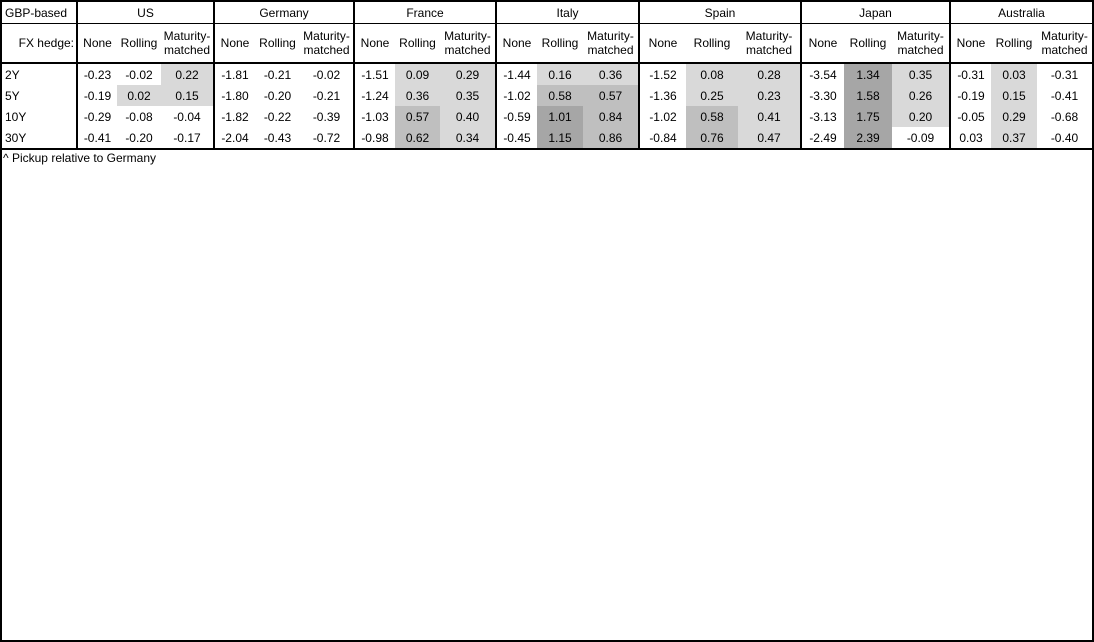  I want to click on value-cell: -0.40, so click(1064, 137).